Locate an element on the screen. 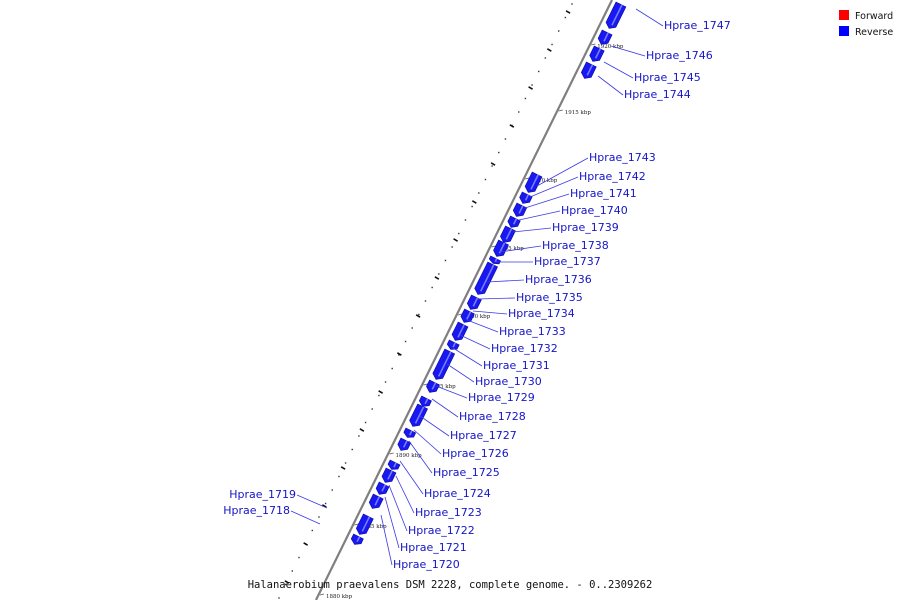  gene-label: Hprae_1737 is located at coordinates (567, 261).